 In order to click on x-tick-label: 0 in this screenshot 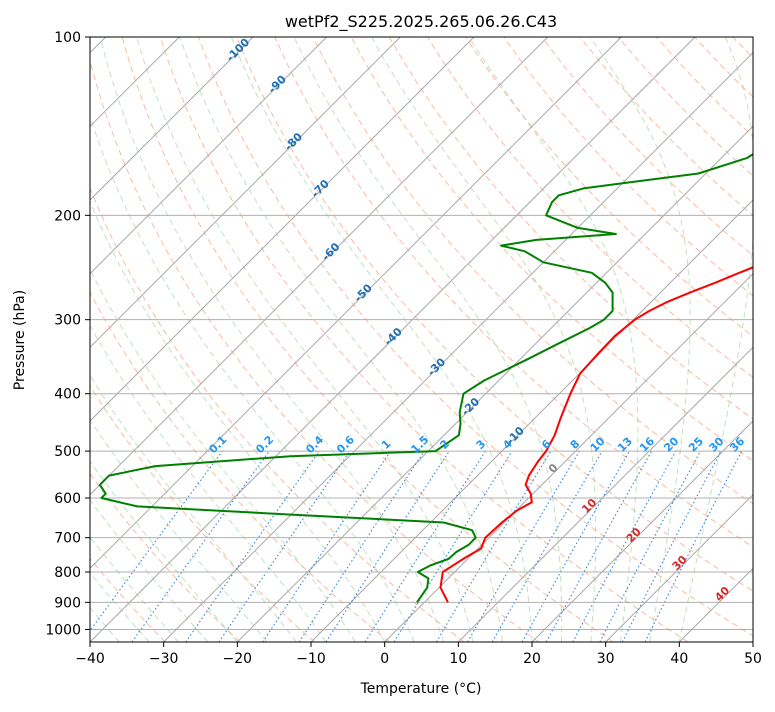, I will do `click(384, 659)`.